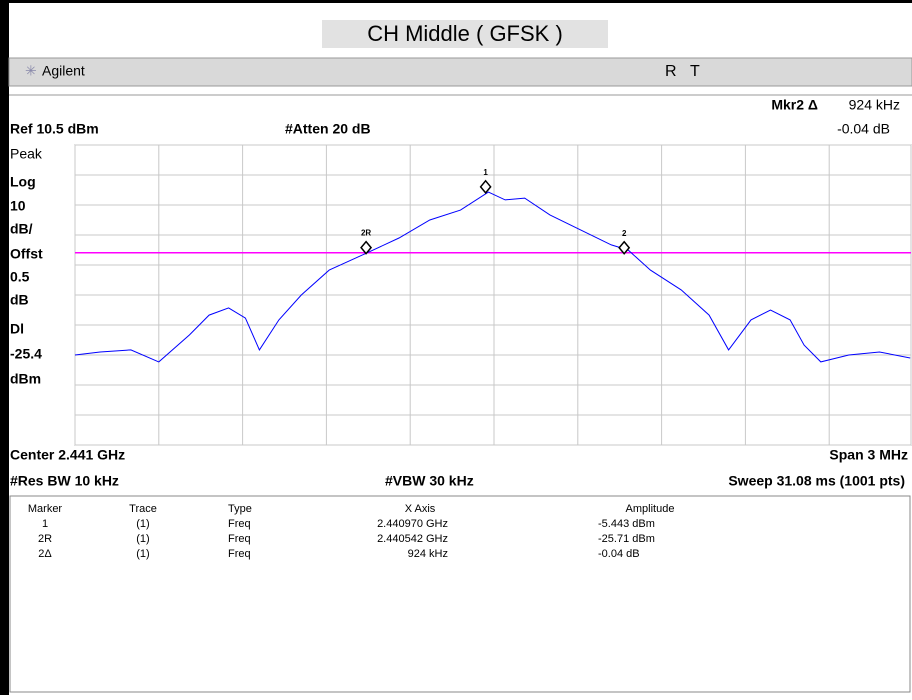 The width and height of the screenshot is (912, 700). I want to click on table-cell: 1, so click(45, 524).